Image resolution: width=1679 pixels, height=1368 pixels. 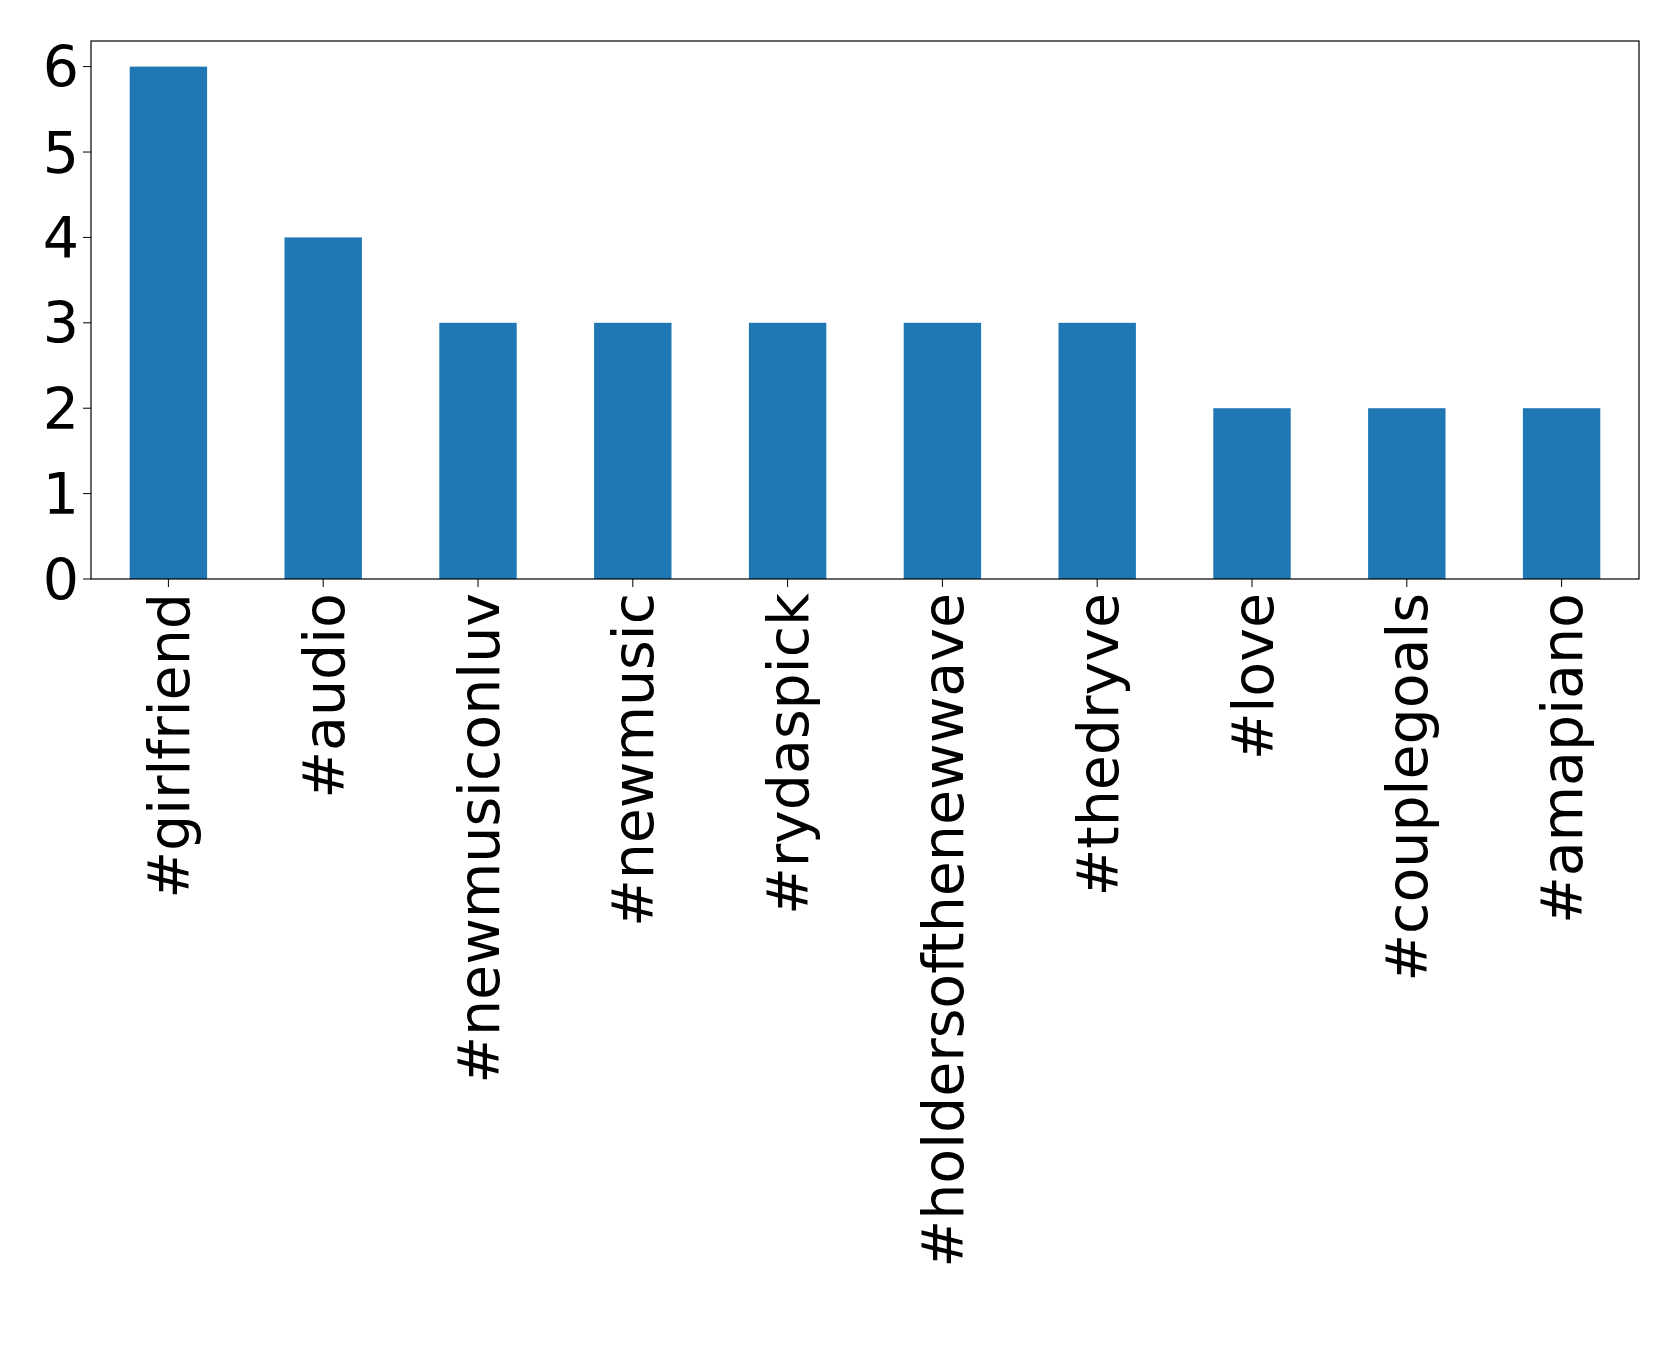 I want to click on x-tick-label: #girlfriend, so click(x=168, y=746).